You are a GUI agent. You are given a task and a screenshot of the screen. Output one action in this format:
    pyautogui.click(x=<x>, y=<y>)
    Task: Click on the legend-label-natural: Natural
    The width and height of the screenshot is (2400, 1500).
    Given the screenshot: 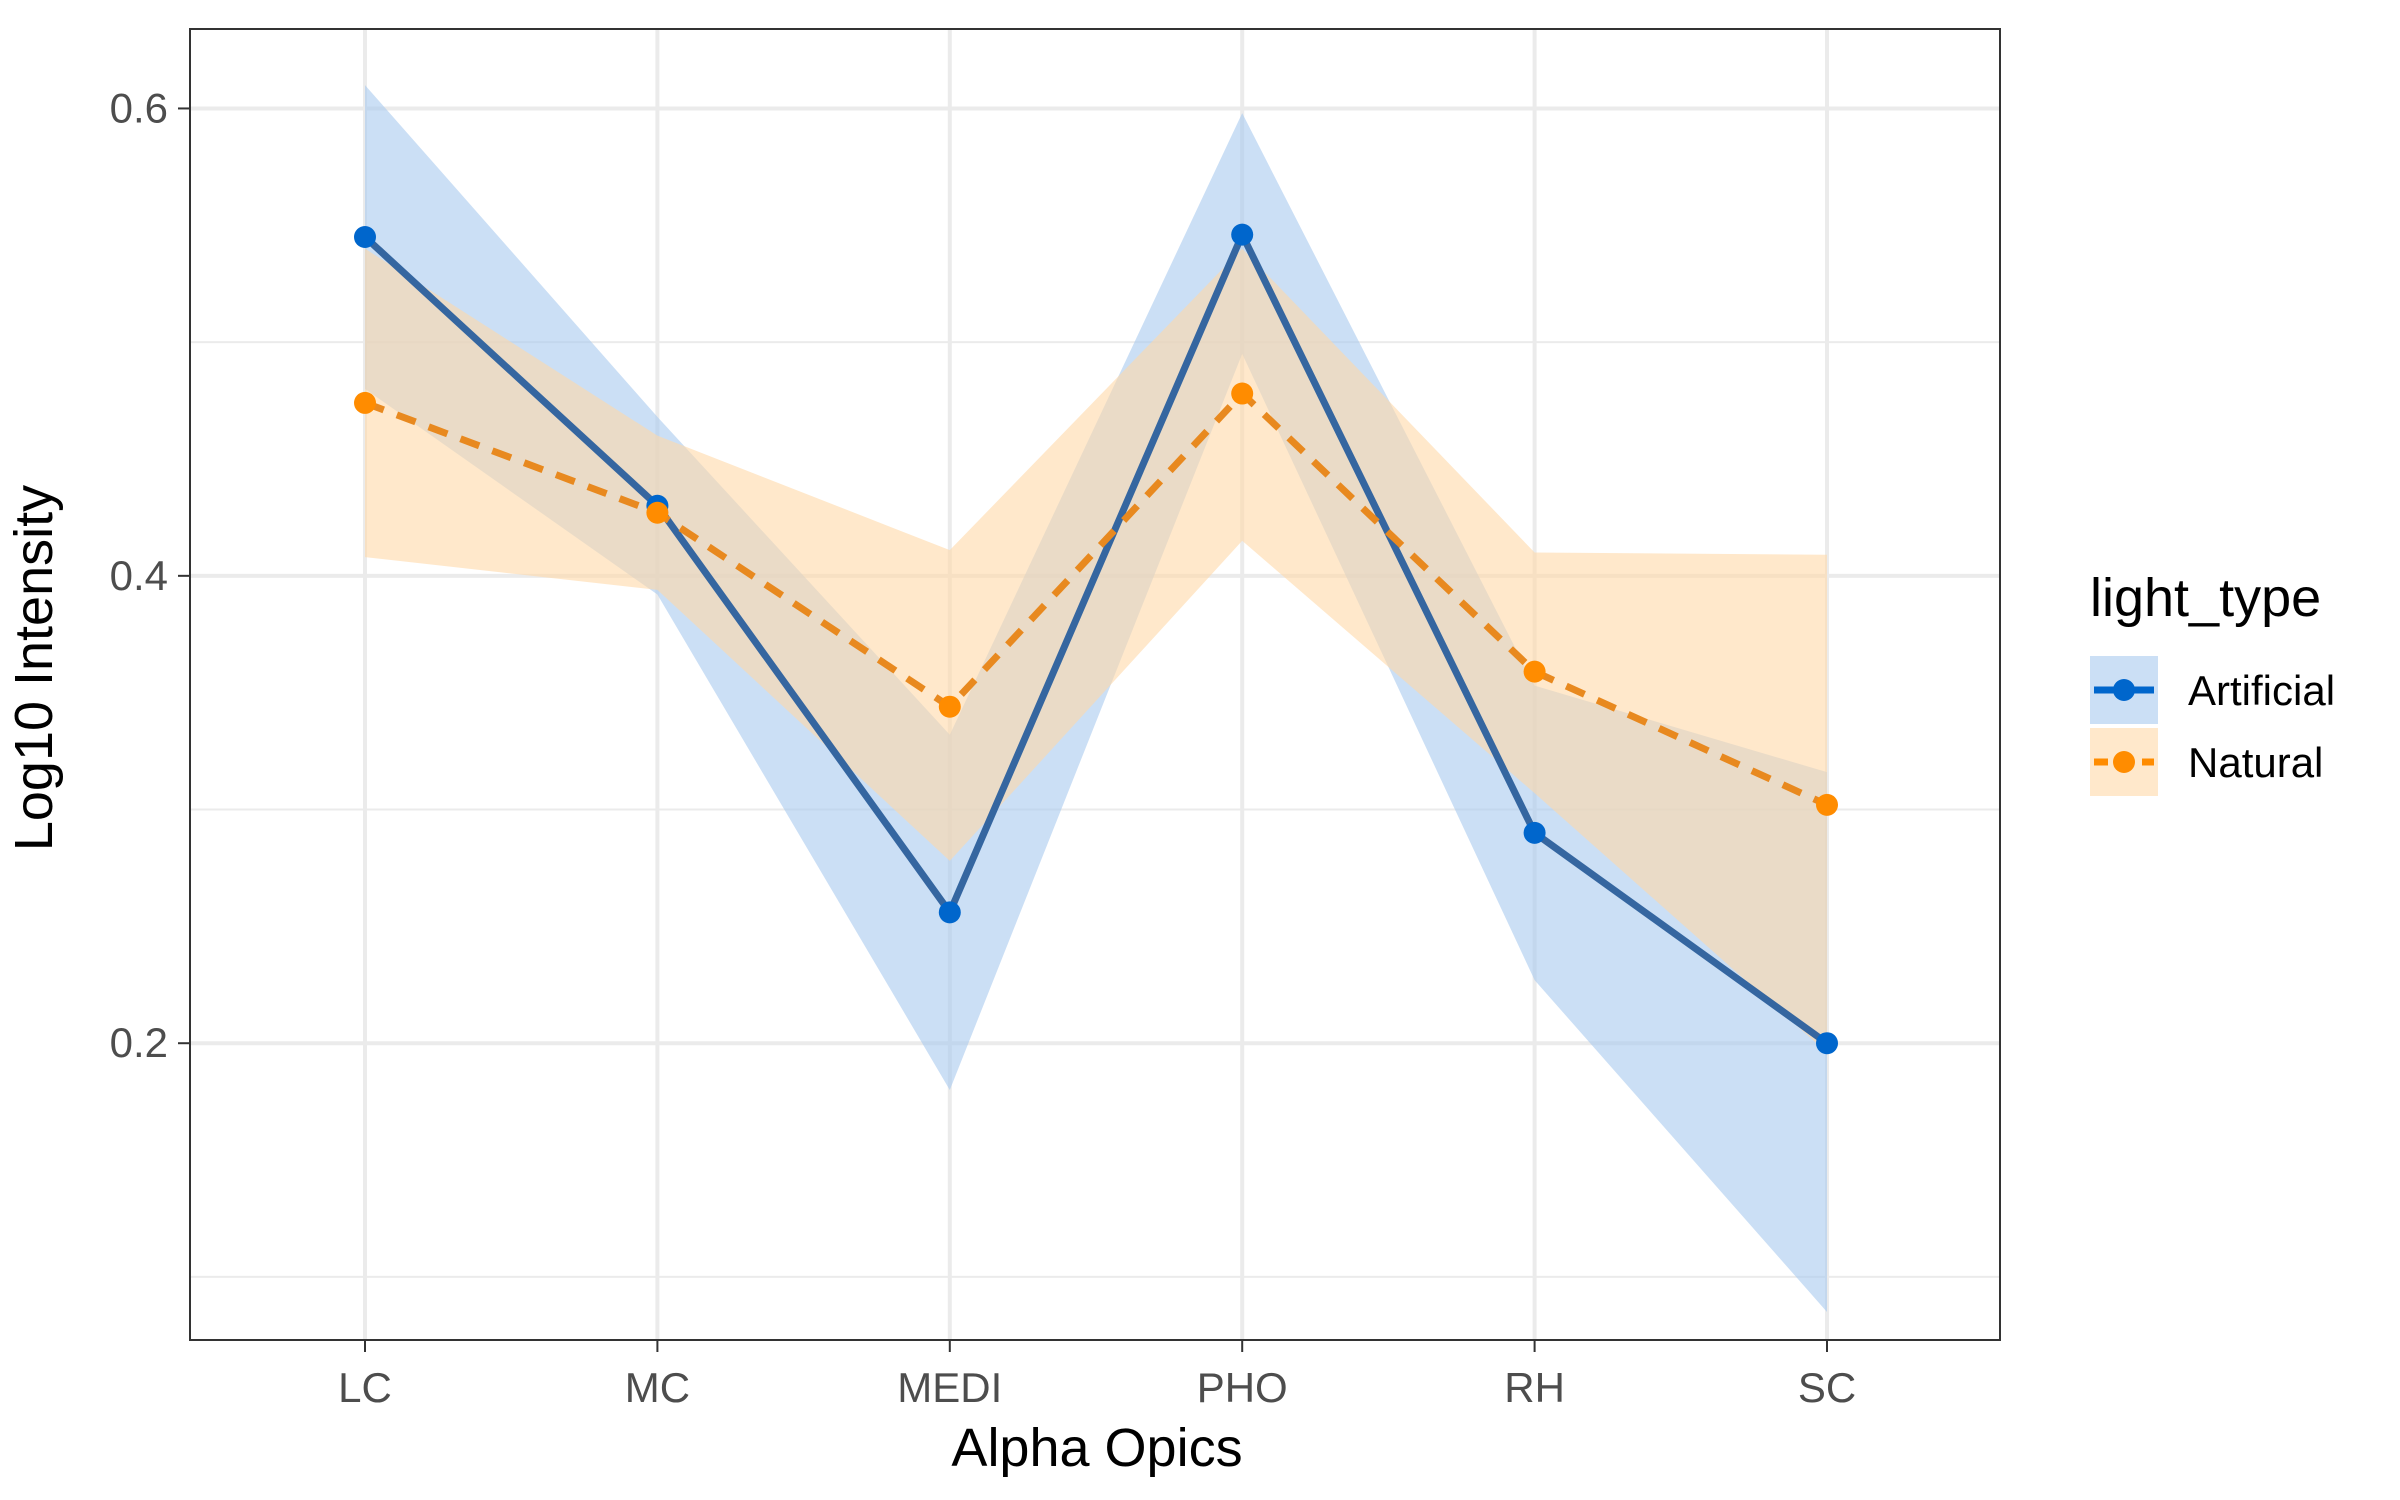 What is the action you would take?
    pyautogui.click(x=2255, y=762)
    